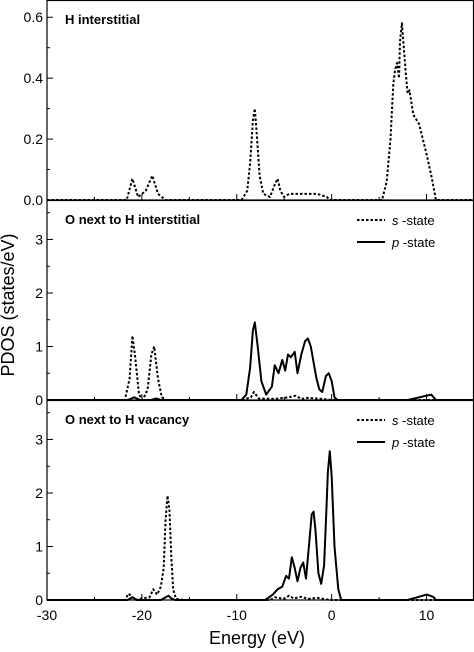 This screenshot has width=474, height=652. What do you see at coordinates (142, 615) in the screenshot?
I see `x-tick-label: -20` at bounding box center [142, 615].